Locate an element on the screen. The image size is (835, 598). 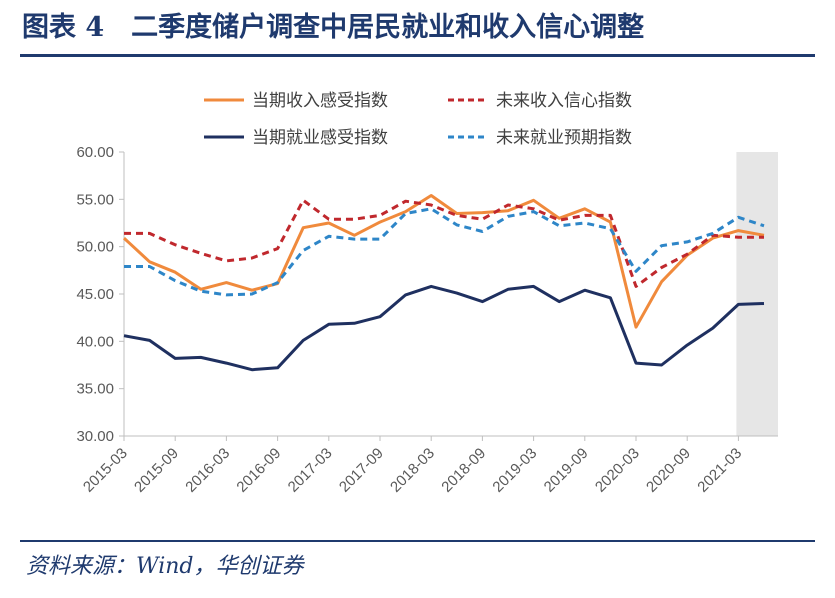
x-tick-label: 2016-09 is located at coordinates (258, 470).